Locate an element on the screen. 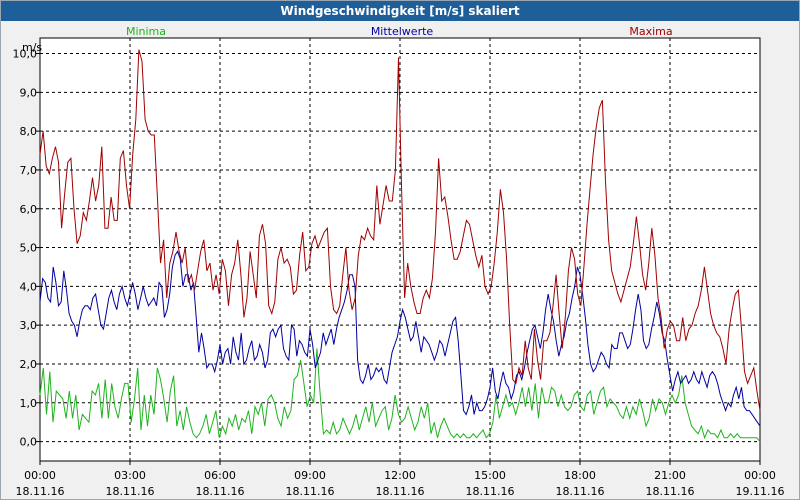 This screenshot has width=800, height=500. y-tick-label: 5,0 is located at coordinates (29, 248).